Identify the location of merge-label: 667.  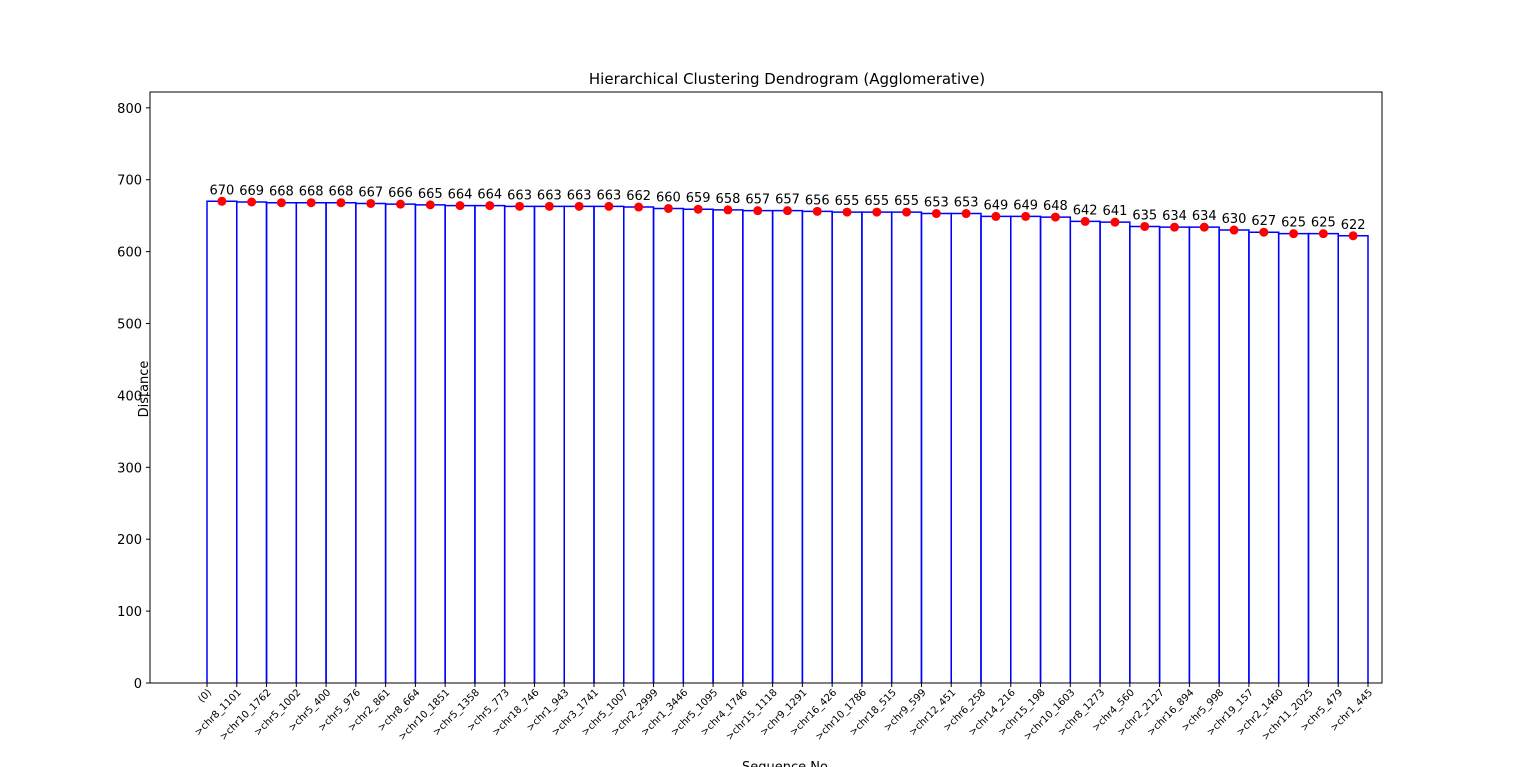
(370, 192).